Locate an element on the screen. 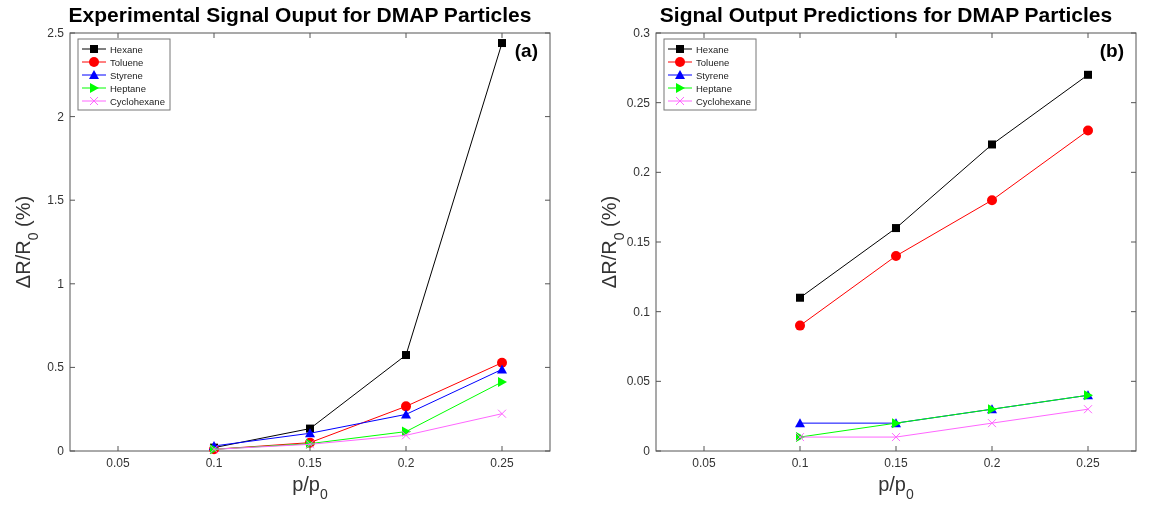  y-tick-label: 2.5 is located at coordinates (56, 33).